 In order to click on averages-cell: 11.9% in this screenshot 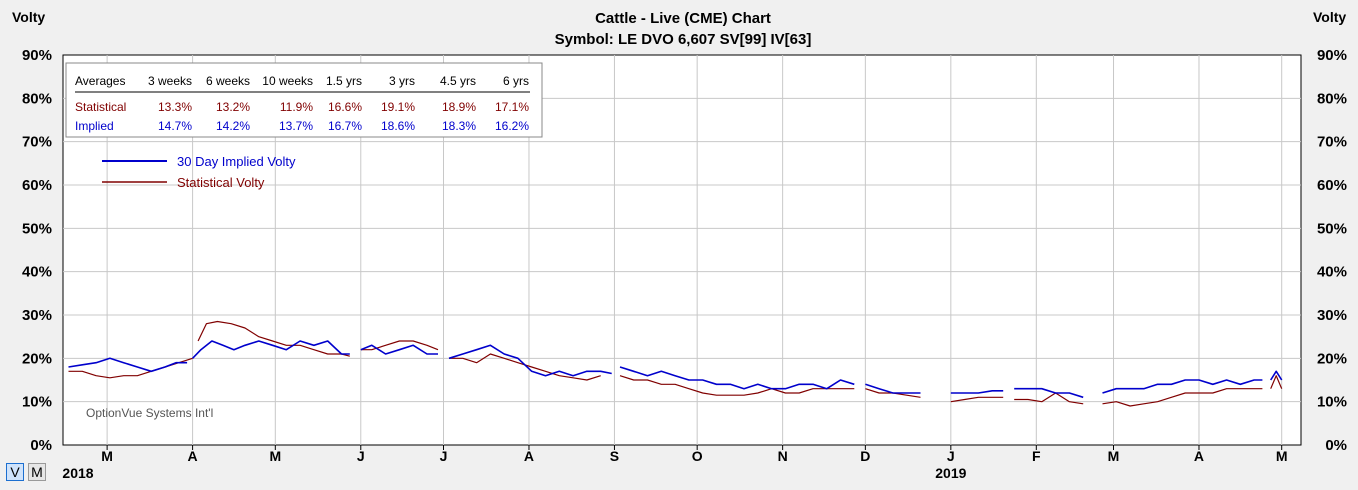, I will do `click(296, 107)`.